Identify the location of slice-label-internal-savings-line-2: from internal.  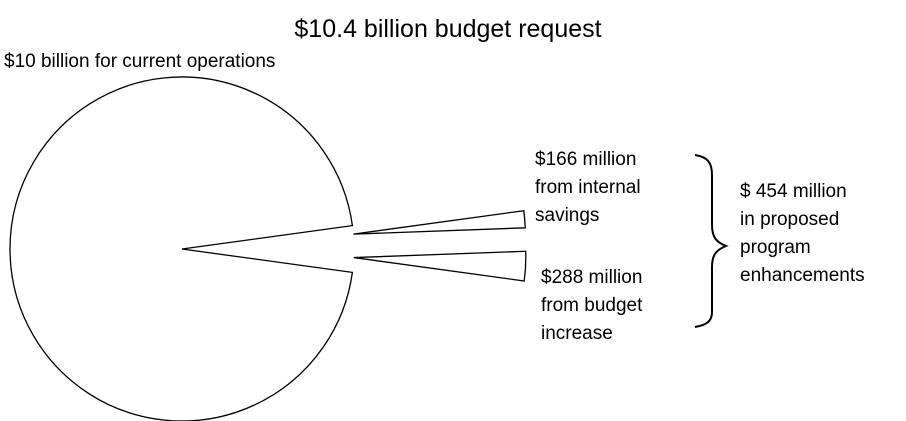
(588, 187).